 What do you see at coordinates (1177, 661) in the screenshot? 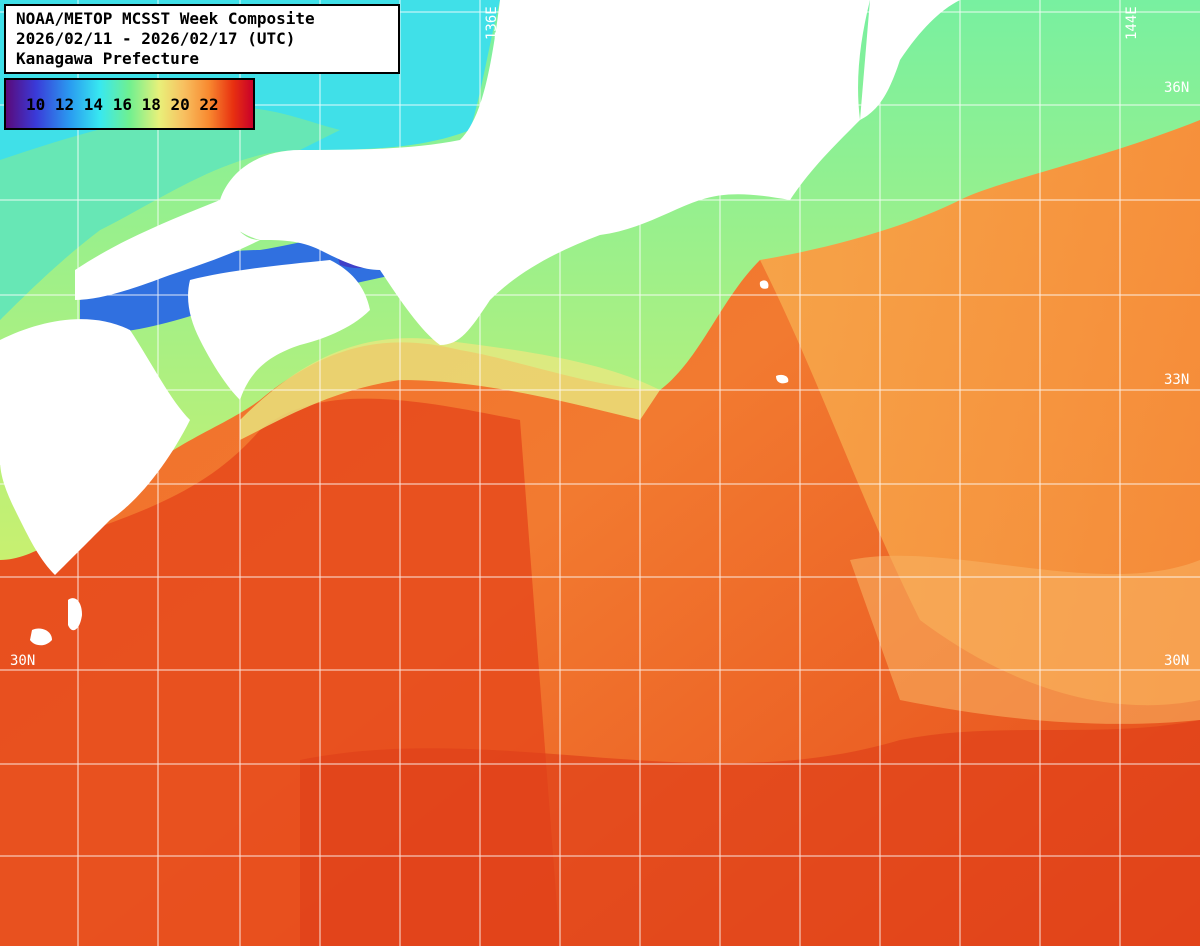
I see `lat-label-30n-right: 30N` at bounding box center [1177, 661].